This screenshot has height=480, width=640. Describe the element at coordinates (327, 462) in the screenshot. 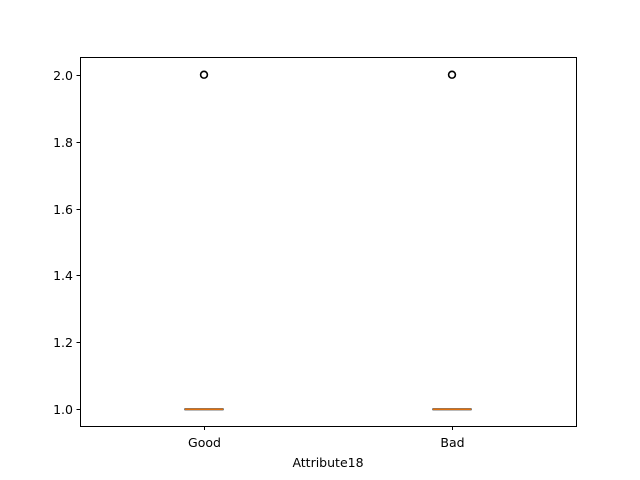

I see `x-axis-label: Attribute18` at that location.